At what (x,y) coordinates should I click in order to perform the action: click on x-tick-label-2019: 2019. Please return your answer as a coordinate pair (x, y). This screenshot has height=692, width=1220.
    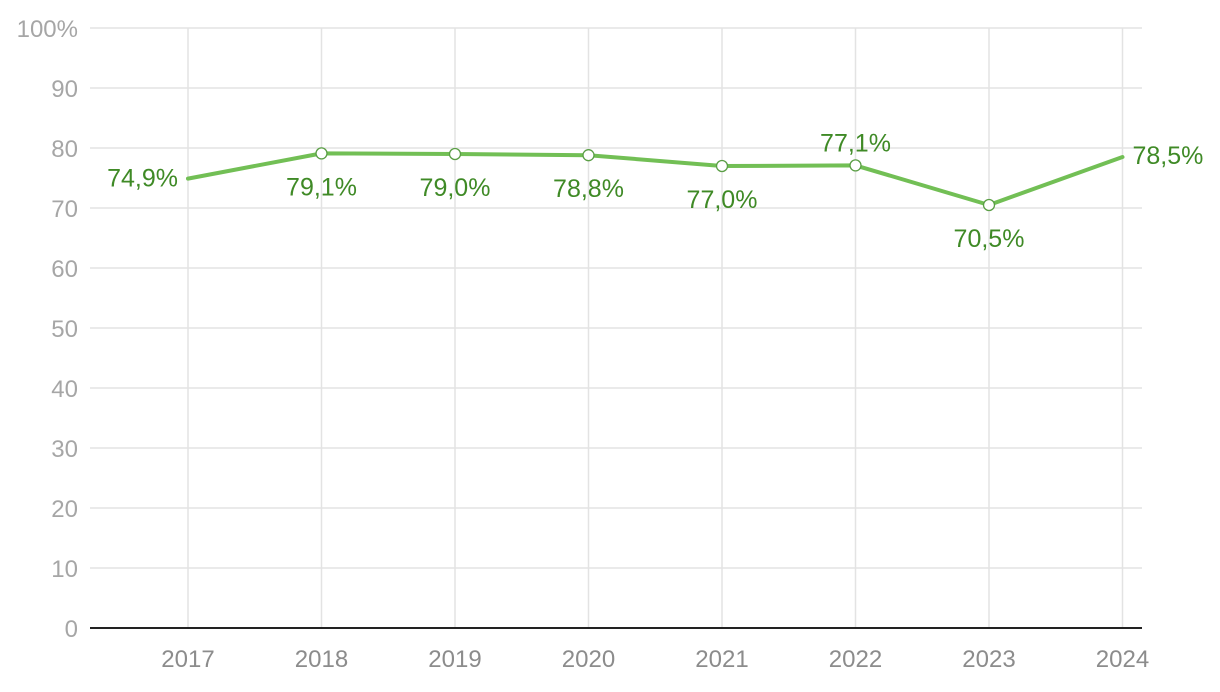
    Looking at the image, I should click on (454, 659).